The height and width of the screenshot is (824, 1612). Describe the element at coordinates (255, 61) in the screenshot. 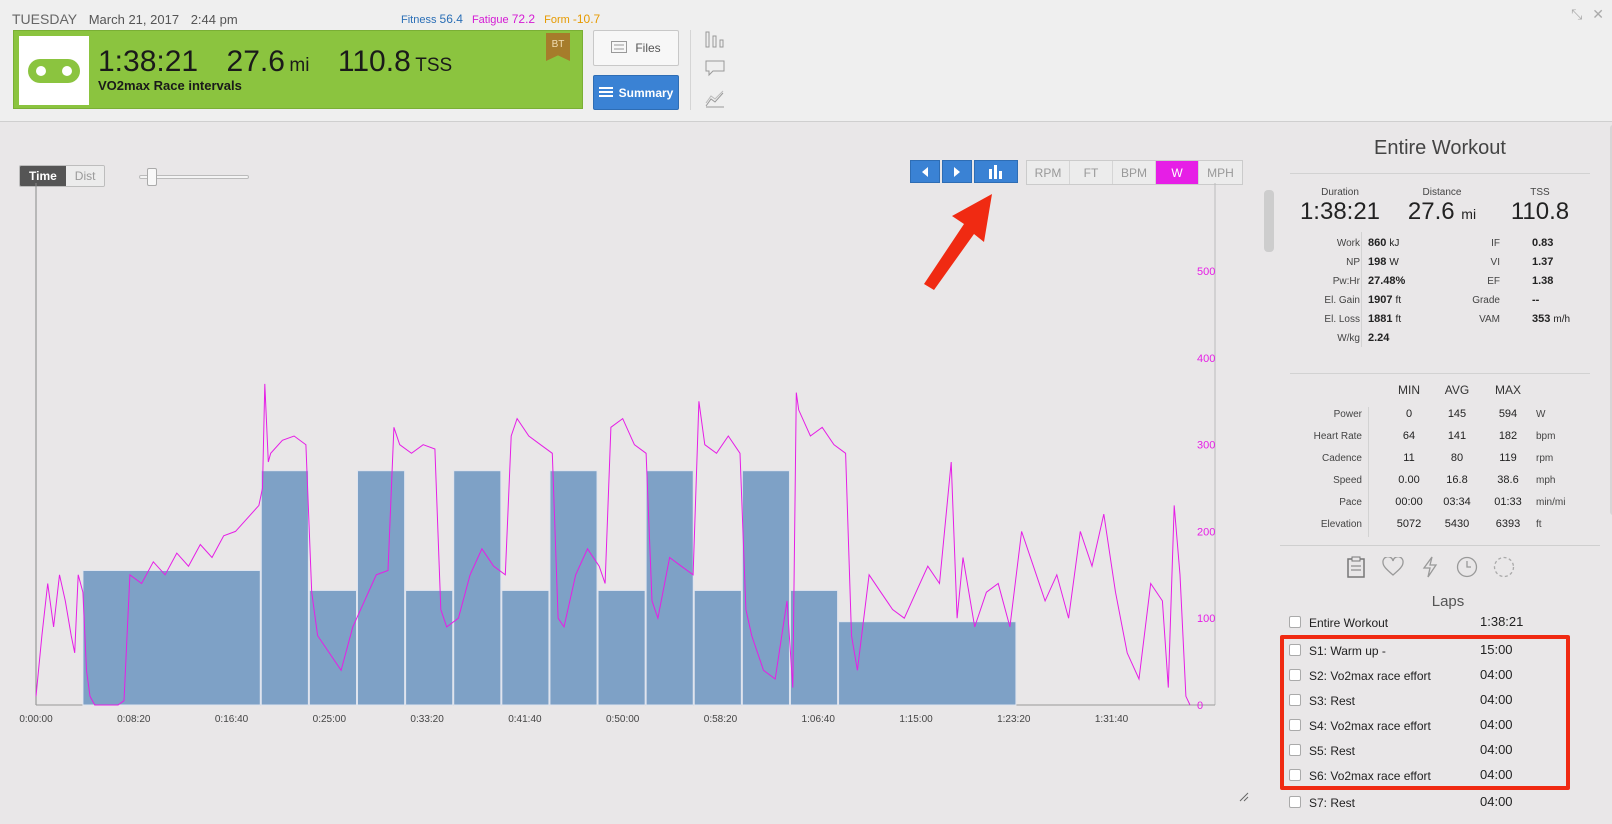

I see `card-distance: 27.6` at that location.